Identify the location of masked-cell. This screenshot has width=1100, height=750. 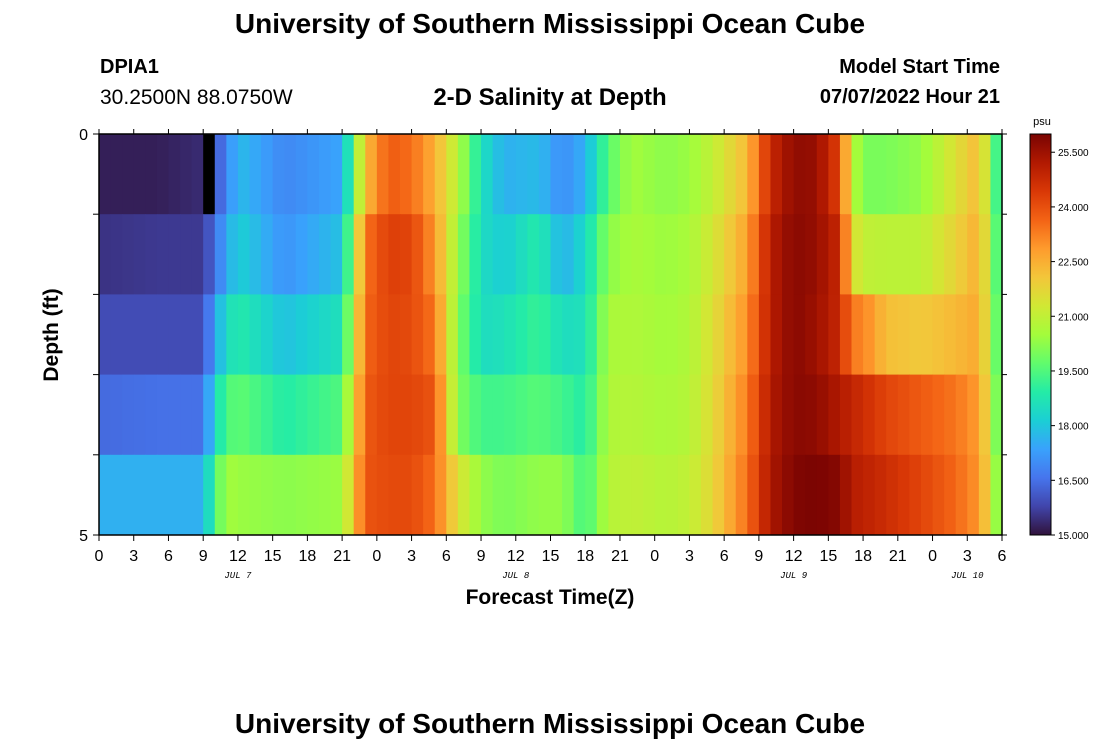
(209, 174).